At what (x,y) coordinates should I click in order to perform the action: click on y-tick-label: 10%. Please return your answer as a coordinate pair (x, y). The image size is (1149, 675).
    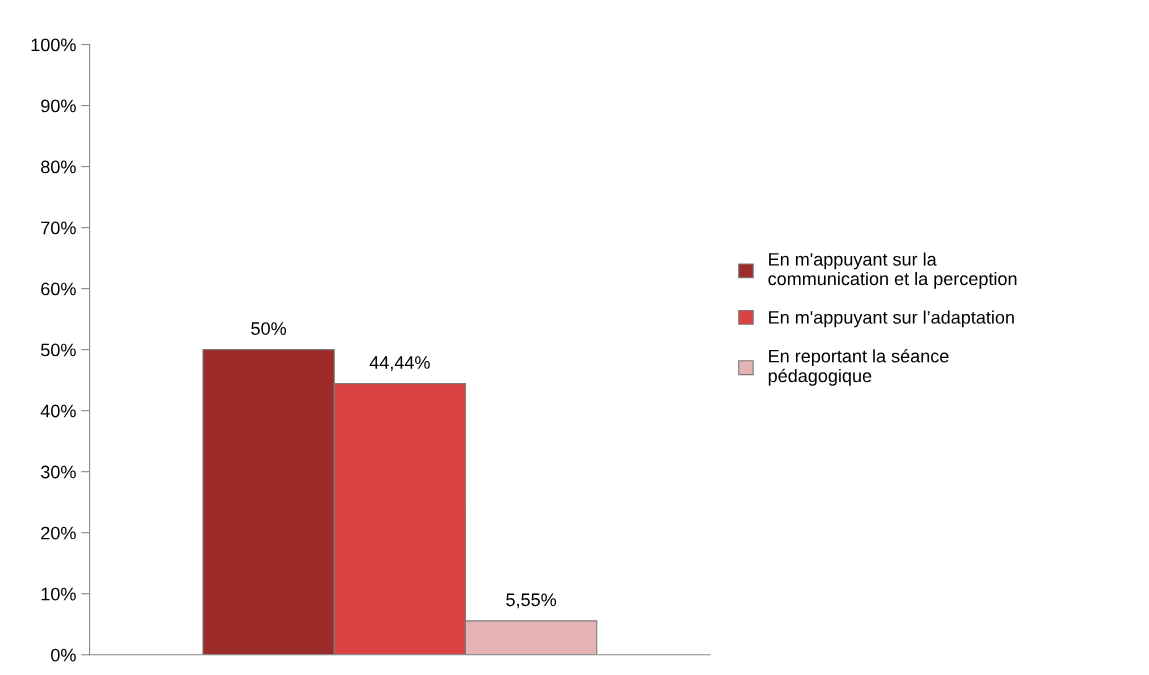
    Looking at the image, I should click on (58, 594).